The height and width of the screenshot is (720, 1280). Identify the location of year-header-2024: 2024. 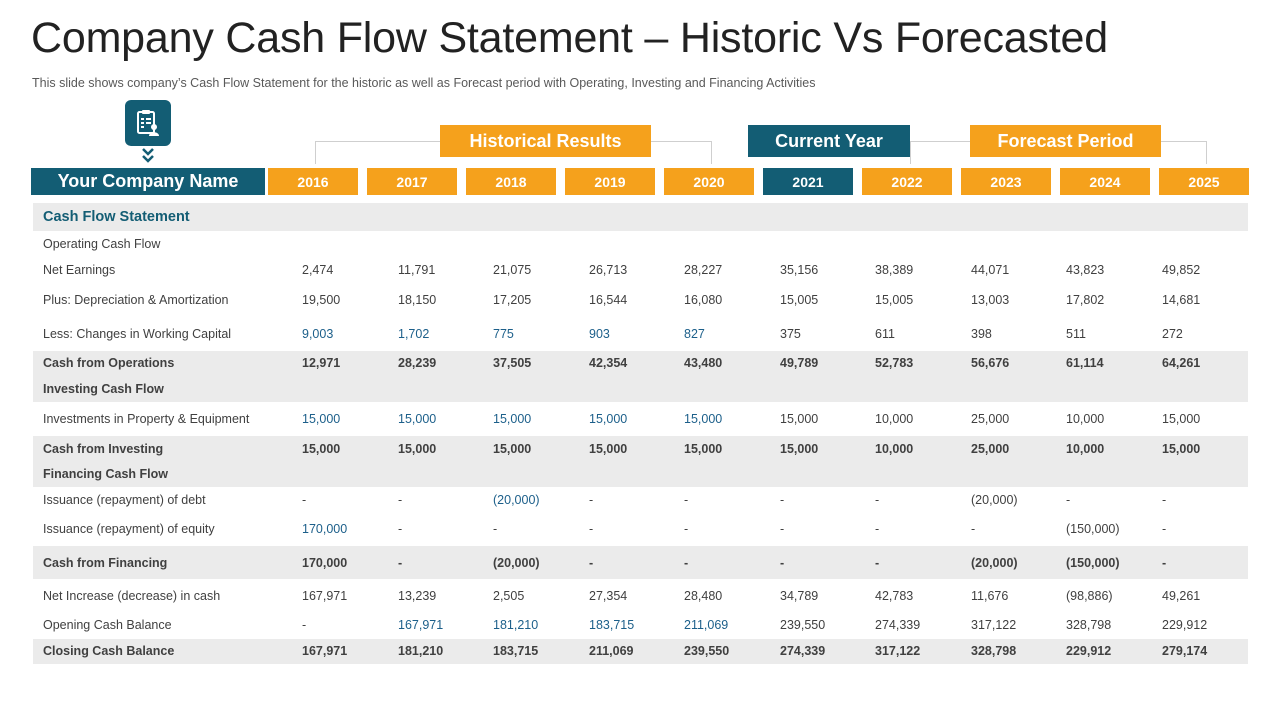
(1105, 181).